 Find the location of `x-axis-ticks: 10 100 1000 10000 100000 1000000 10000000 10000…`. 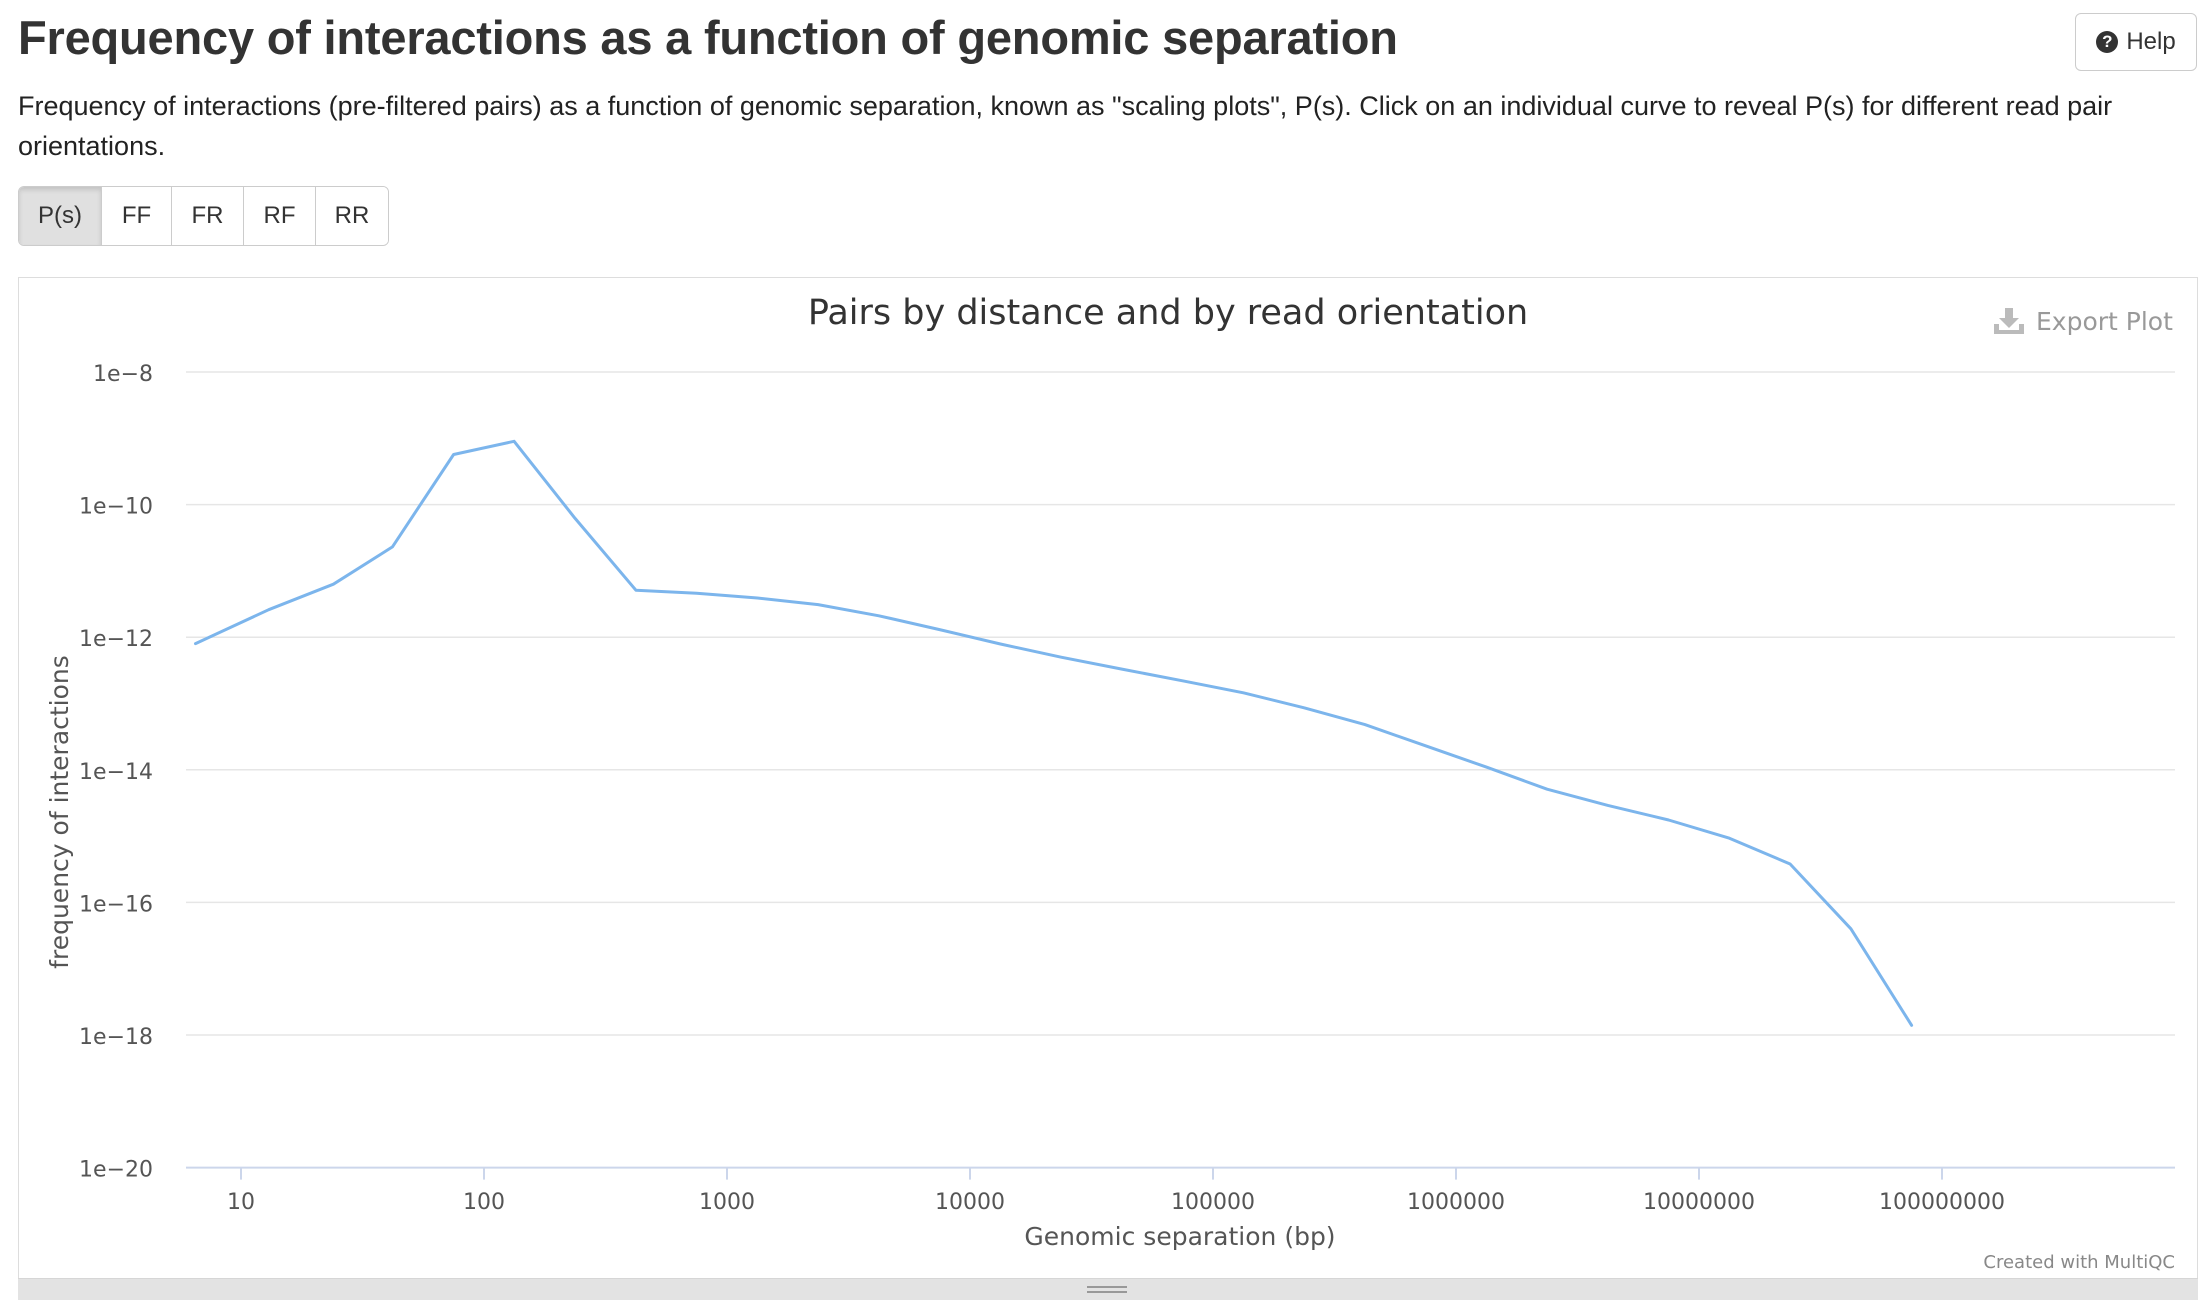

x-axis-ticks: 10 100 1000 10000 100000 1000000 10000000 10000… is located at coordinates (1116, 1191).